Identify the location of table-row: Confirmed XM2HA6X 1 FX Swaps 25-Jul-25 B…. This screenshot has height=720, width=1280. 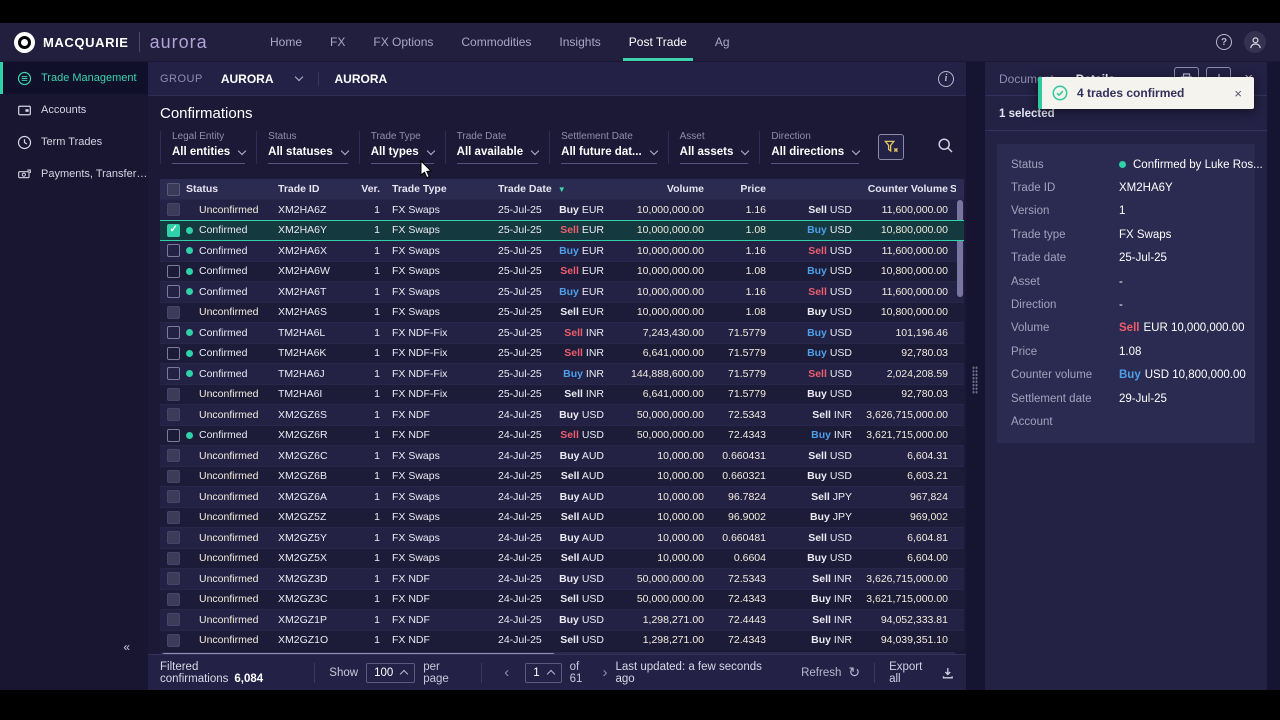
(562, 250).